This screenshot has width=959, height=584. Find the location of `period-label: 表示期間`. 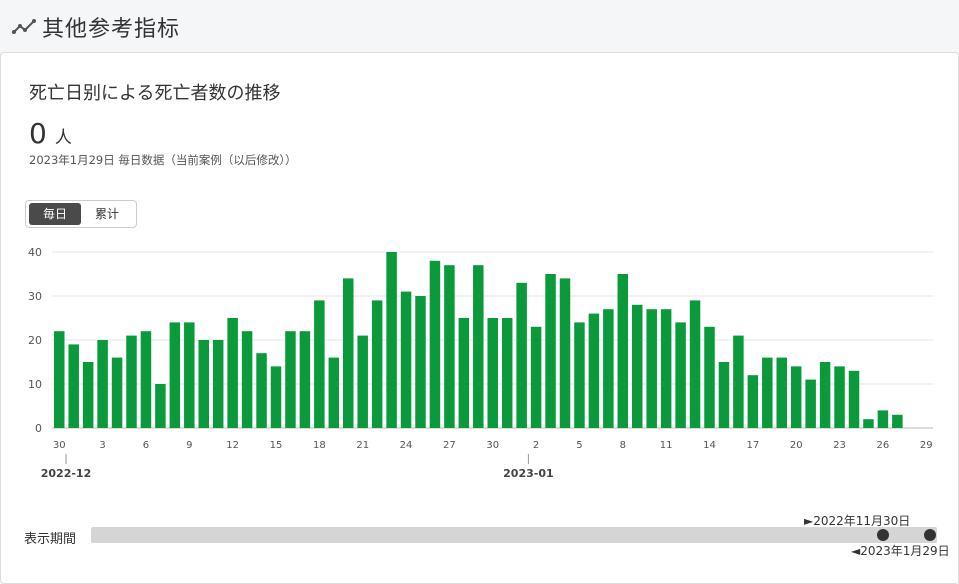

period-label: 表示期間 is located at coordinates (50, 539).